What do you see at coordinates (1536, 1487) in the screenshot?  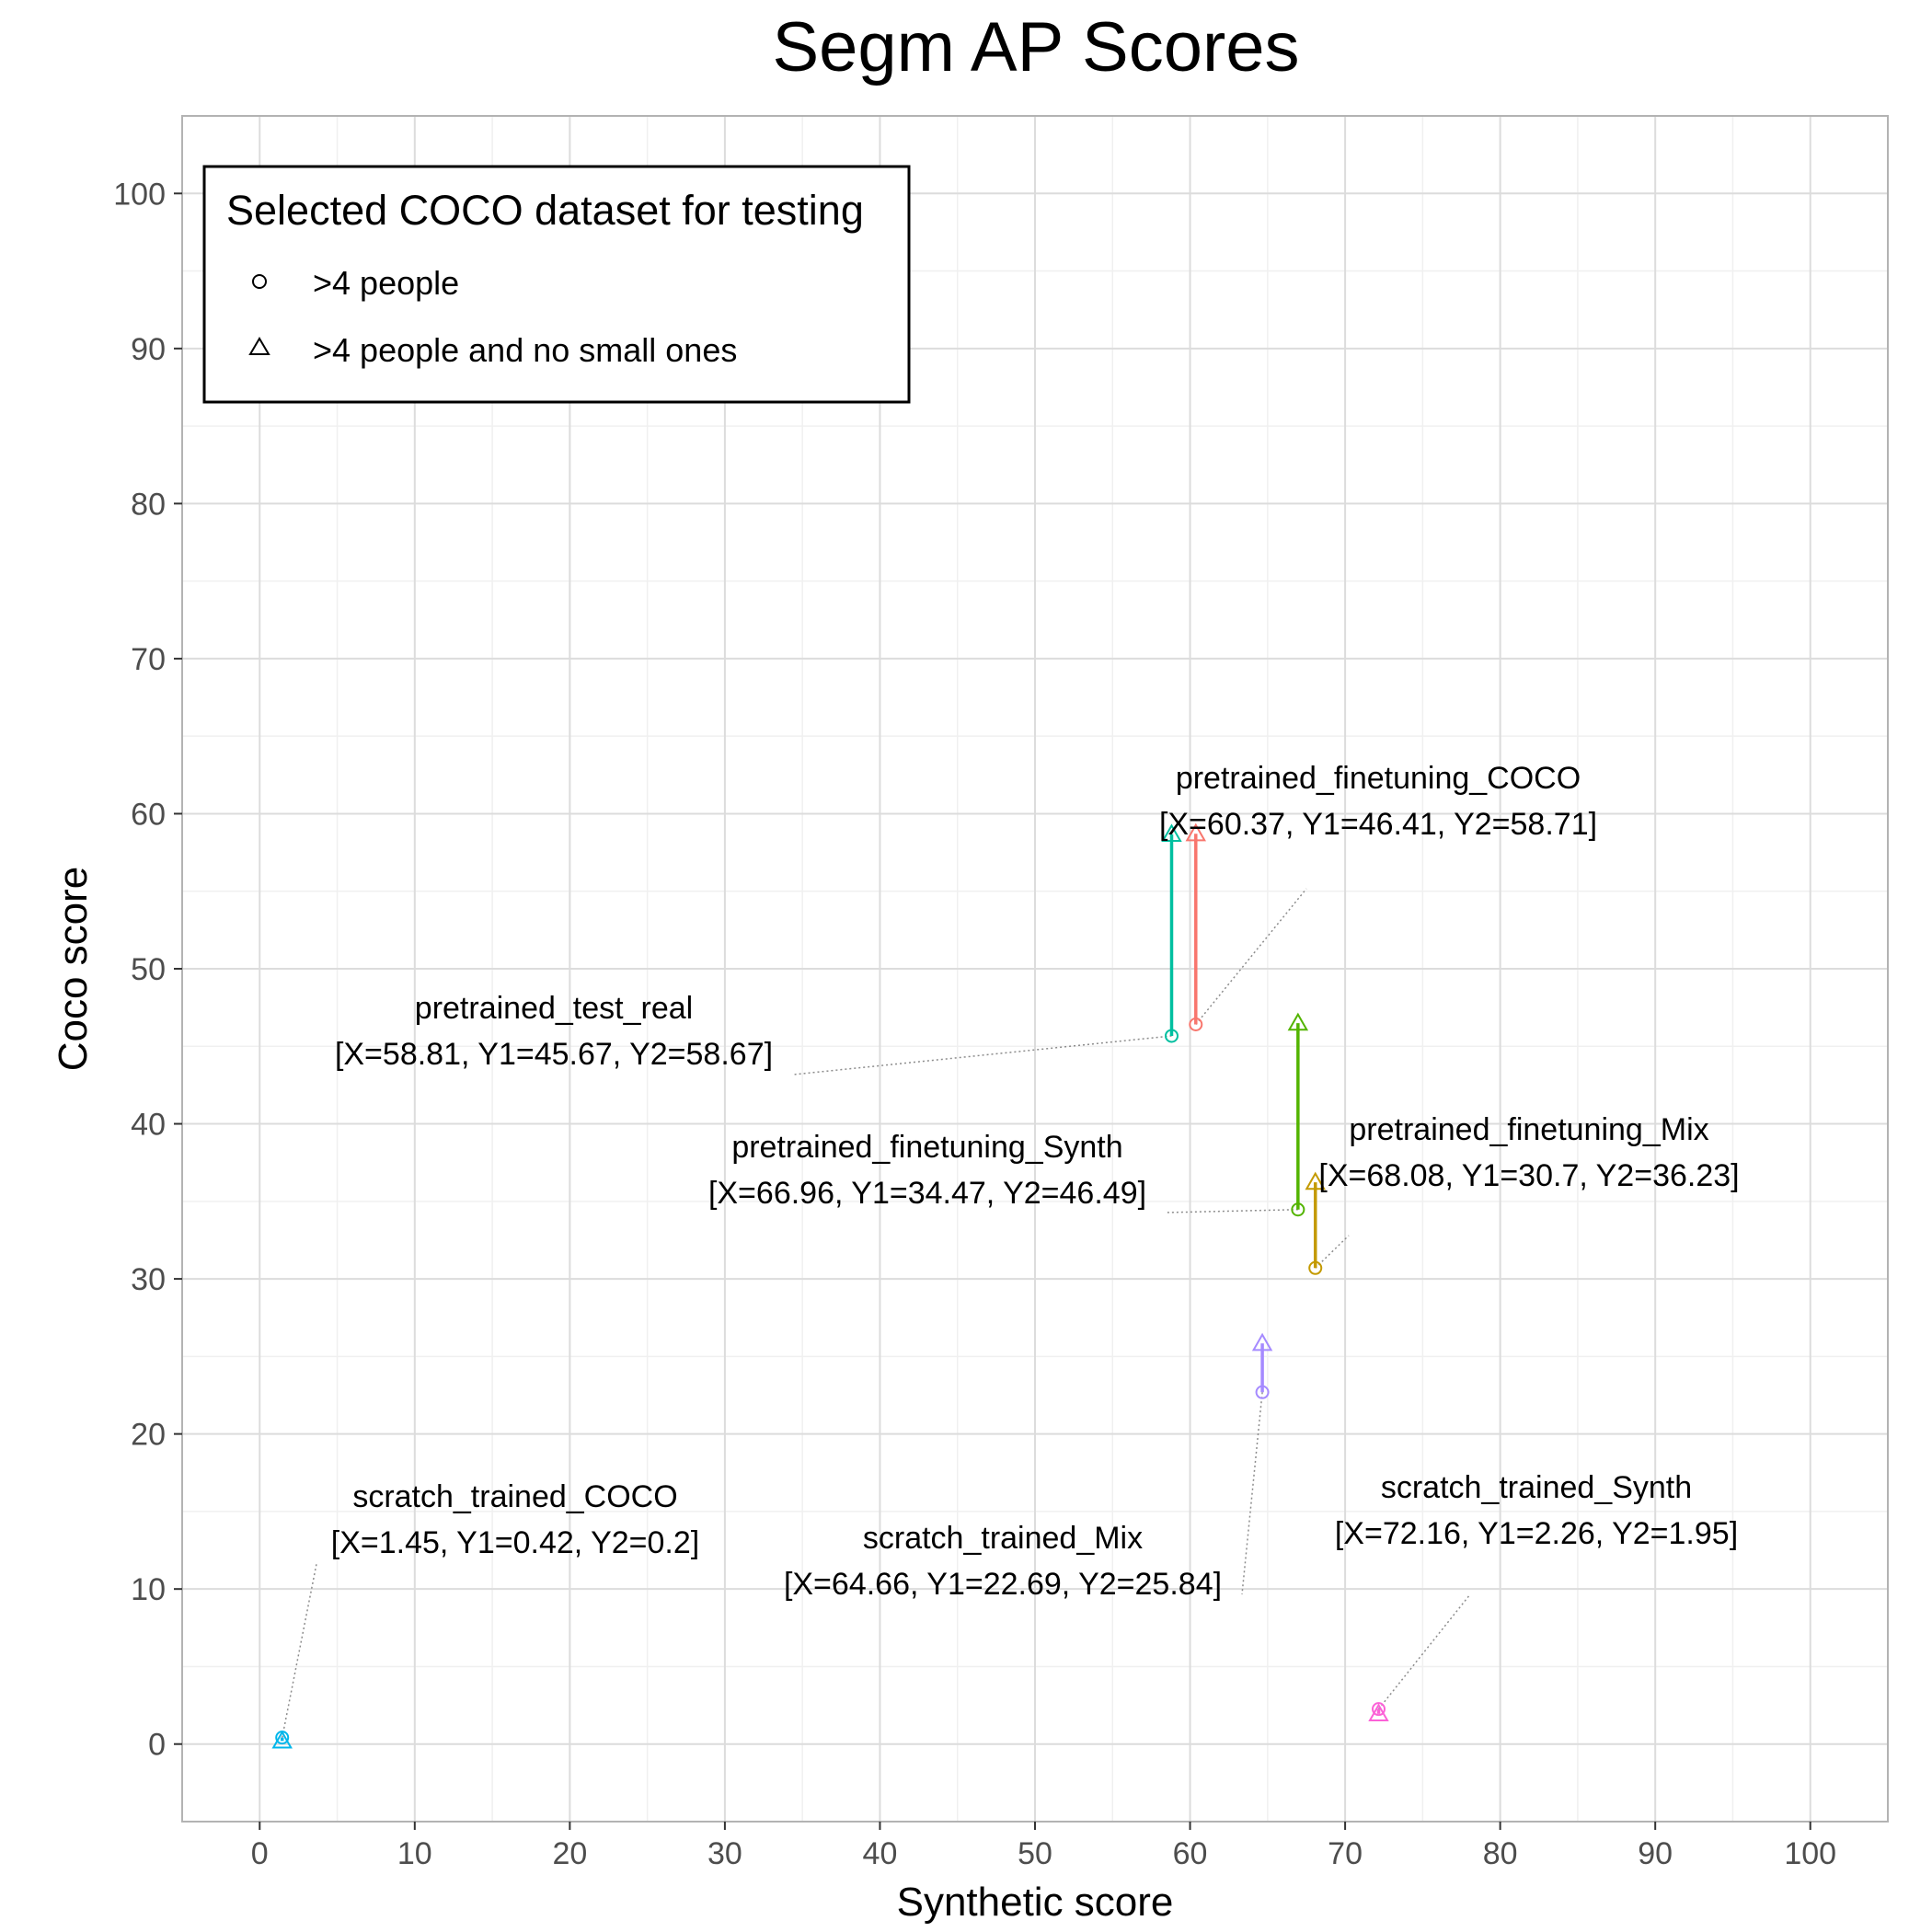 I see `annotation-name: scratch_trained_Synth` at bounding box center [1536, 1487].